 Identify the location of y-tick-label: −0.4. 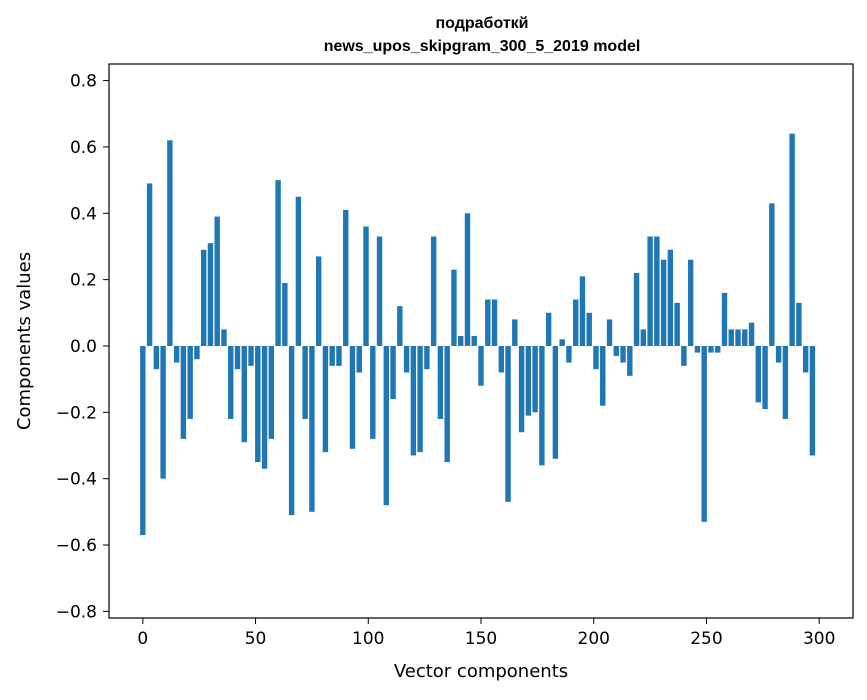
(76, 480).